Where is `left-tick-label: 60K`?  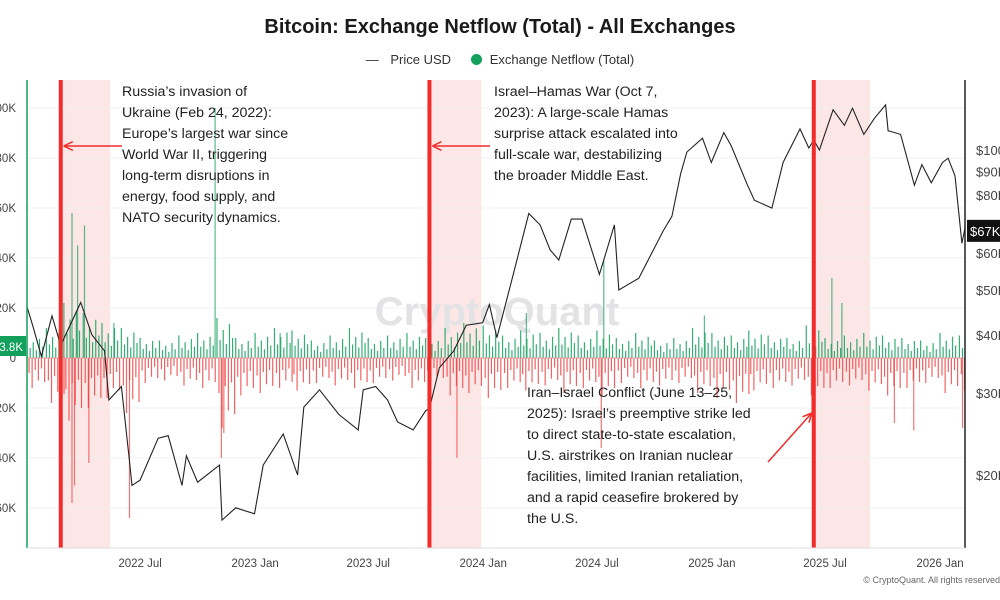
left-tick-label: 60K is located at coordinates (8, 209).